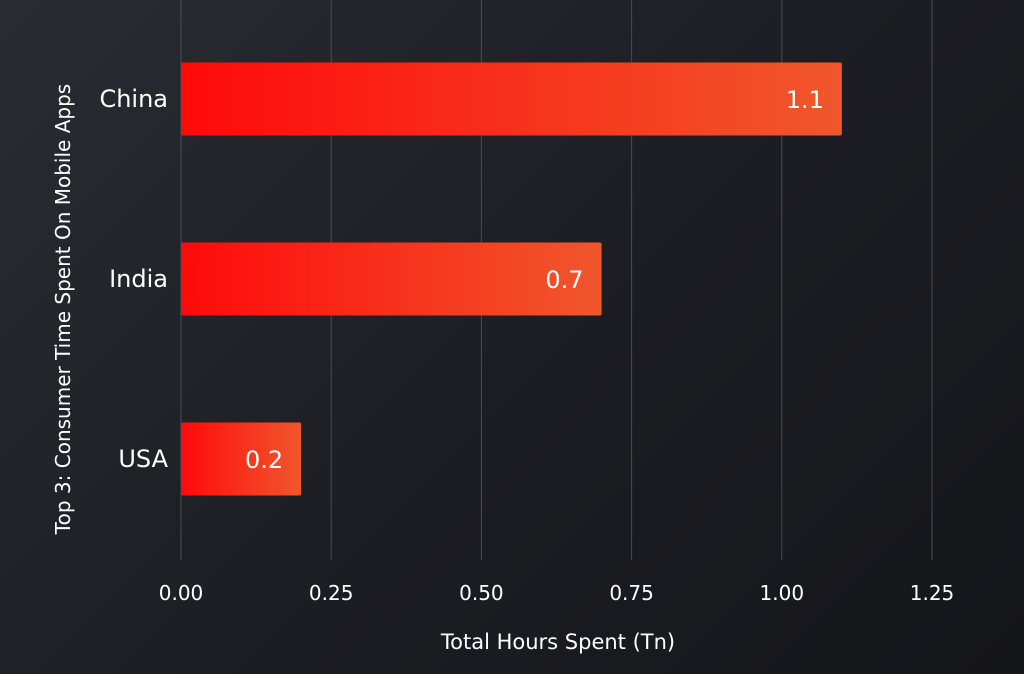 The image size is (1024, 674). Describe the element at coordinates (331, 593) in the screenshot. I see `x-tick-label: 0.25` at that location.